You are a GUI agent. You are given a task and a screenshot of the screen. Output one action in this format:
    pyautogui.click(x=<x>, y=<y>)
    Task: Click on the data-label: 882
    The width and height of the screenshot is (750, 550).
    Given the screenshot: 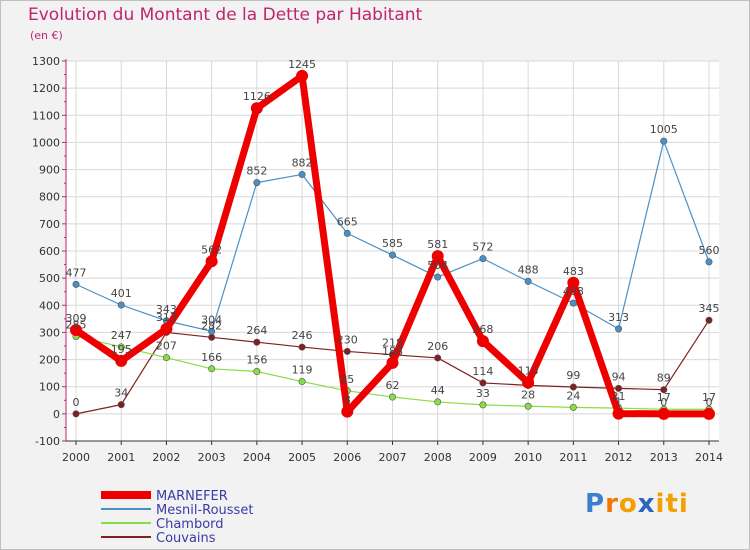 What is the action you would take?
    pyautogui.click(x=302, y=162)
    